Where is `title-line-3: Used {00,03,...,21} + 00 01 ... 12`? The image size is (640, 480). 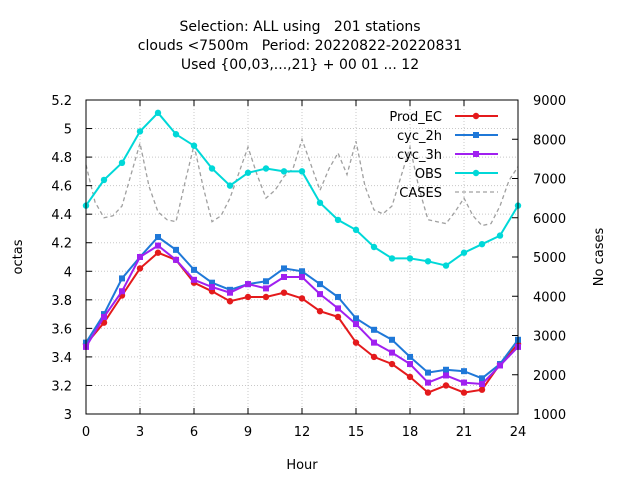 title-line-3: Used {00,03,...,21} + 00 01 ... 12 is located at coordinates (300, 65).